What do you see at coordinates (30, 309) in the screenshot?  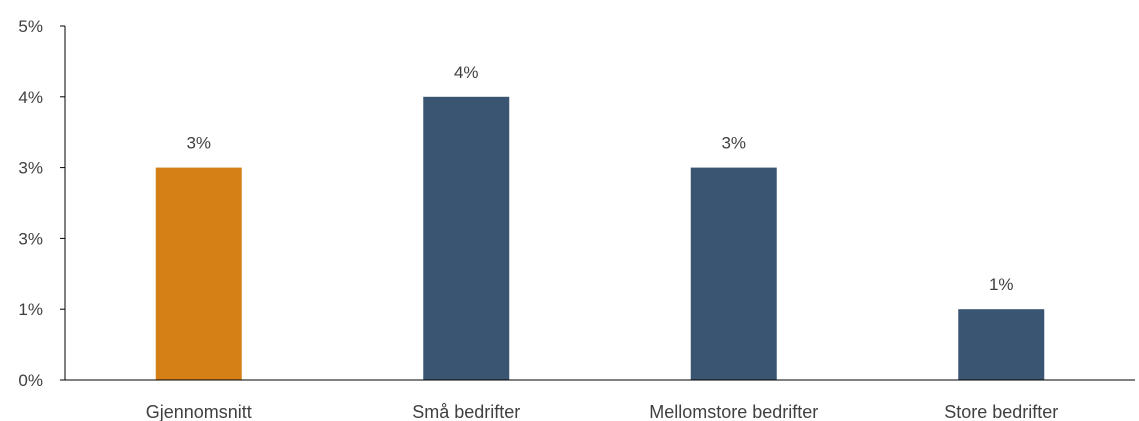 I see `y-tick-label: 1%` at bounding box center [30, 309].